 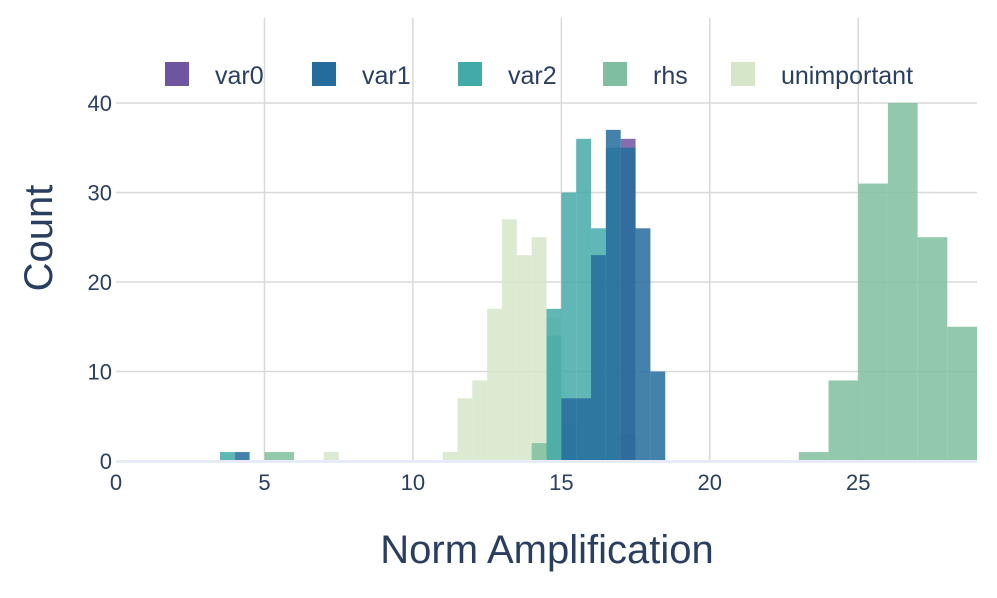 I want to click on legend-label: unimportant, so click(x=847, y=76).